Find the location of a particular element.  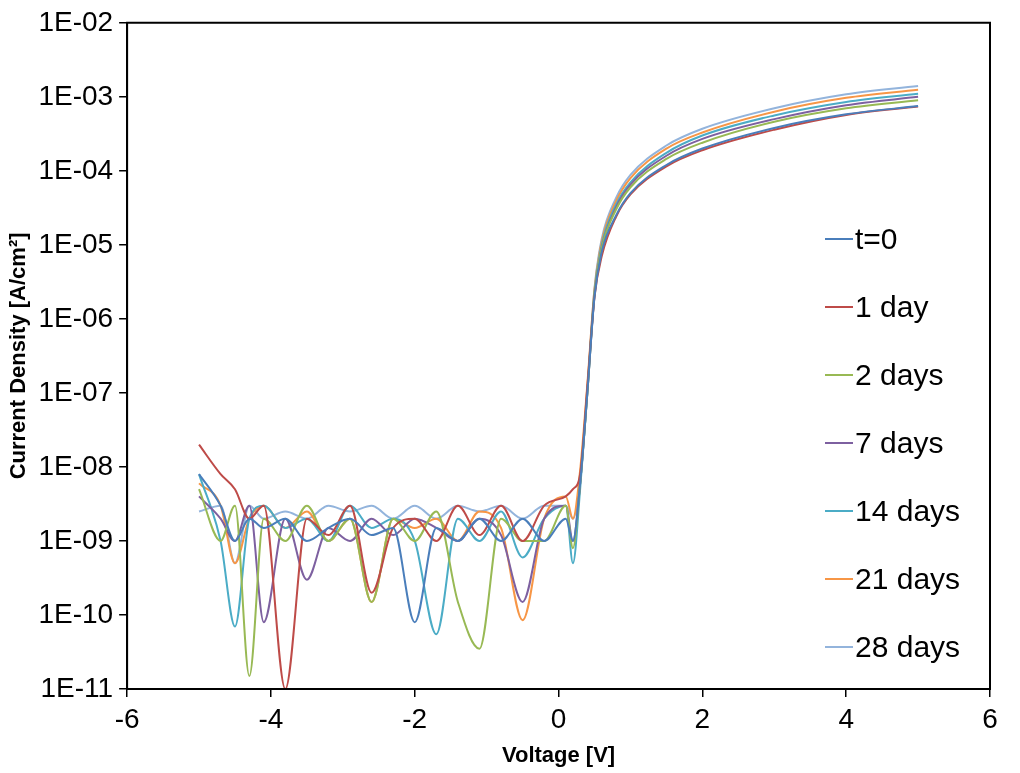

x-tick-label: 2 is located at coordinates (702, 718).